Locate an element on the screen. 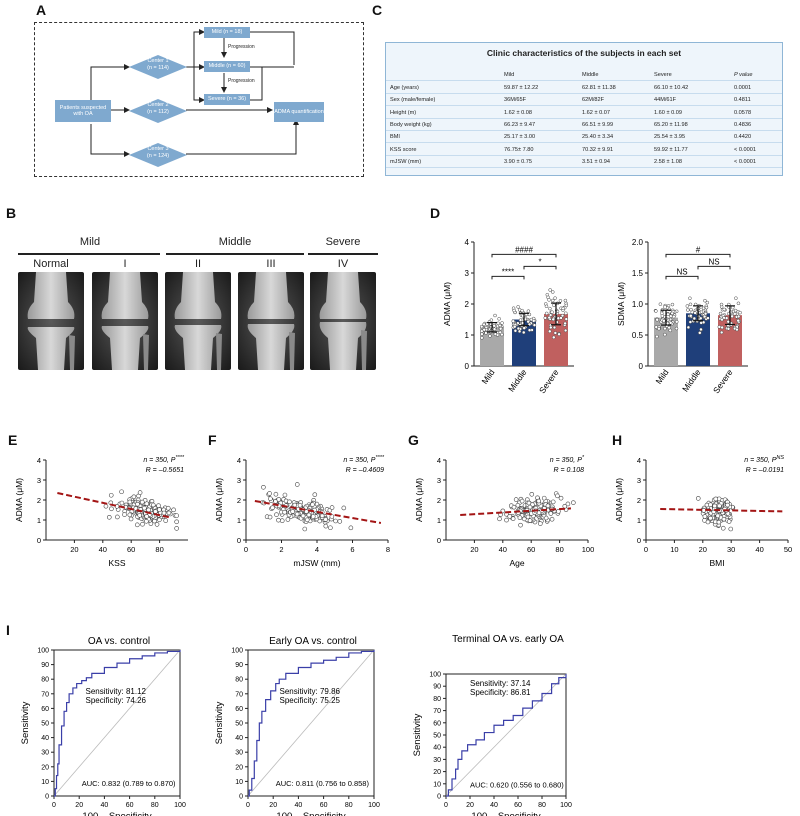  table-cell: Age (years) is located at coordinates (404, 88).